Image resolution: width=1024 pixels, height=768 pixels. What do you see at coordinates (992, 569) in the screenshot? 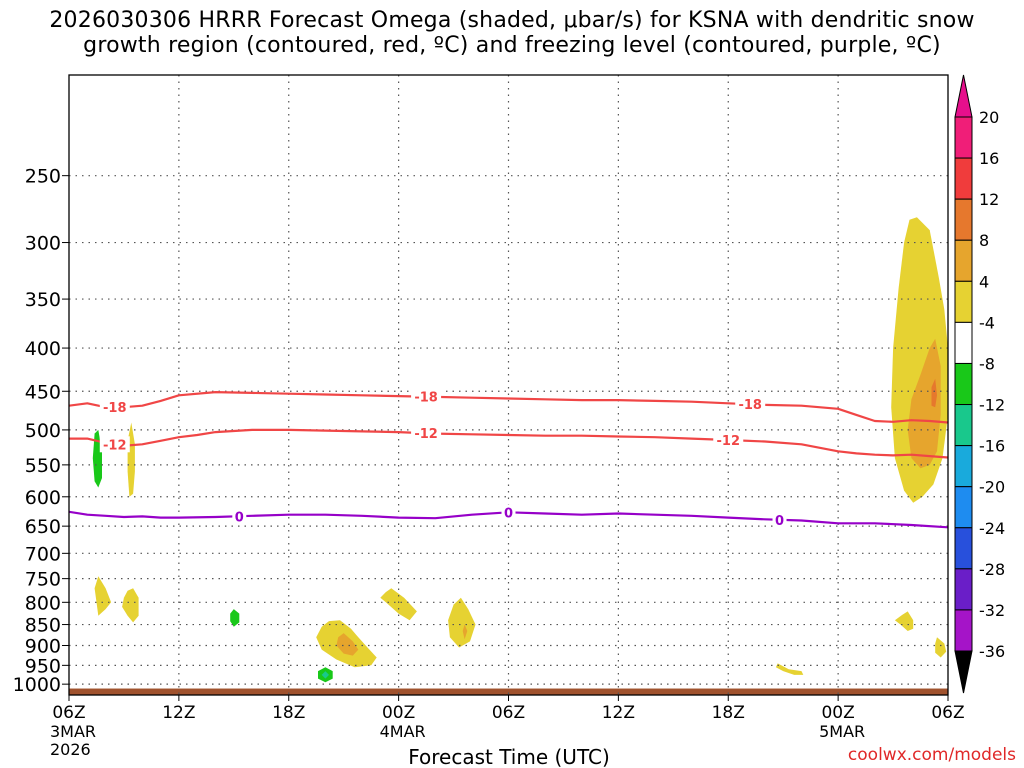
I see `colorbar-label-11: -28` at bounding box center [992, 569].